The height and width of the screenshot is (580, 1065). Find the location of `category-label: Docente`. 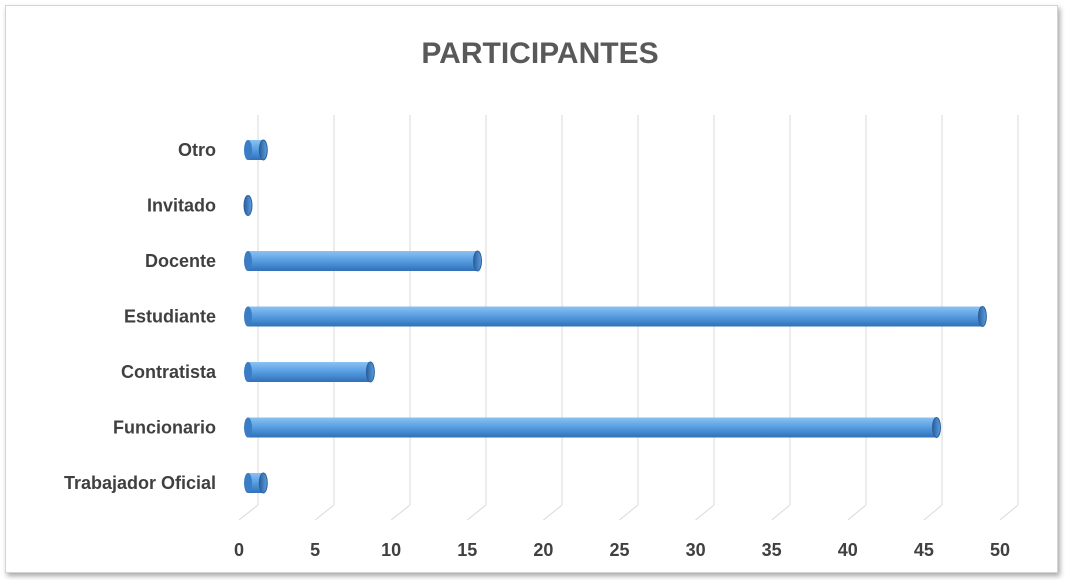

category-label: Docente is located at coordinates (180, 261).